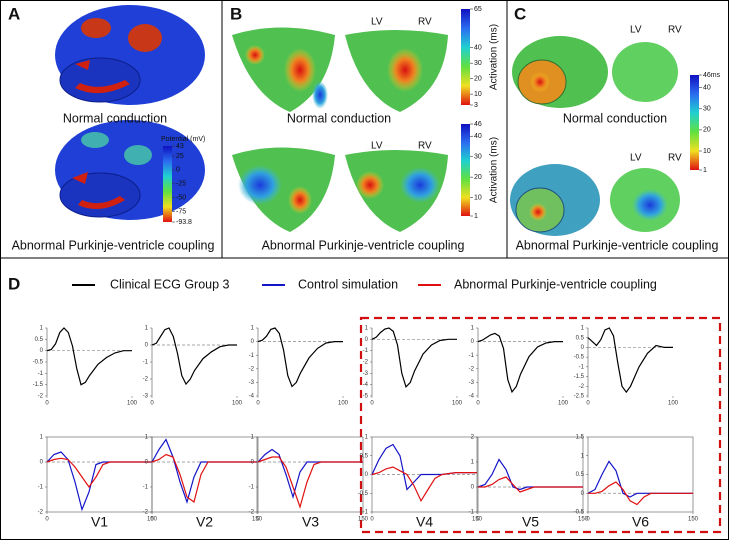 Image resolution: width=729 pixels, height=540 pixels. What do you see at coordinates (555, 284) in the screenshot?
I see `legend-label: Abnormal Purkinje-ventricle coupling` at bounding box center [555, 284].